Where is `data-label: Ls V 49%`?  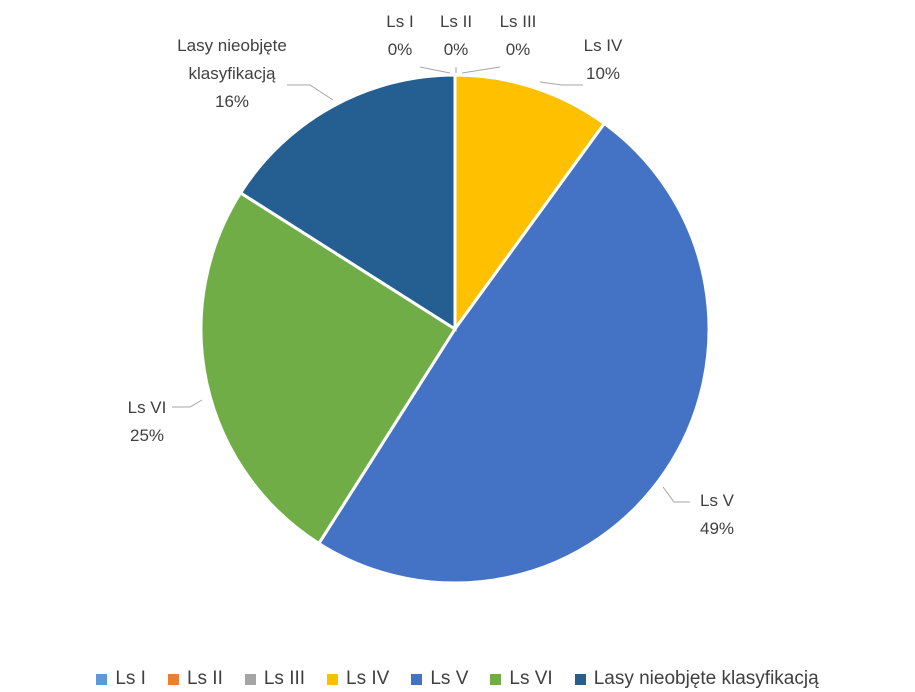
data-label: Ls V 49% is located at coordinates (717, 515).